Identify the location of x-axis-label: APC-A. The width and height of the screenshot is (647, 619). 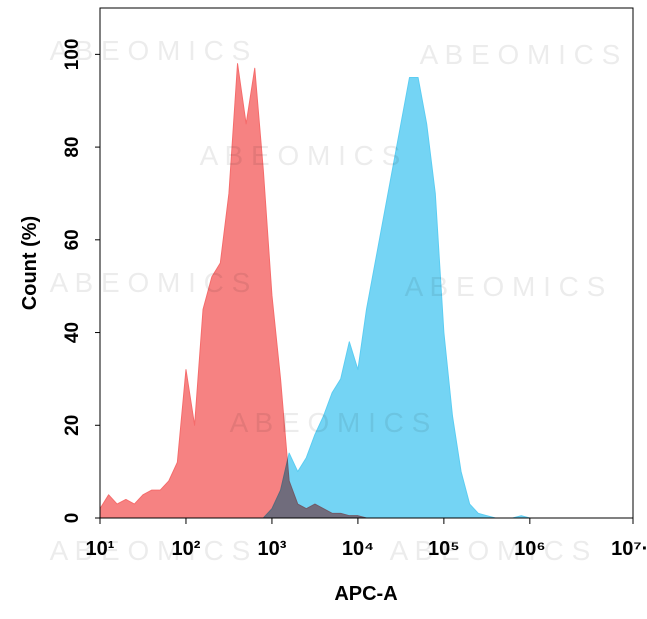
(365, 594).